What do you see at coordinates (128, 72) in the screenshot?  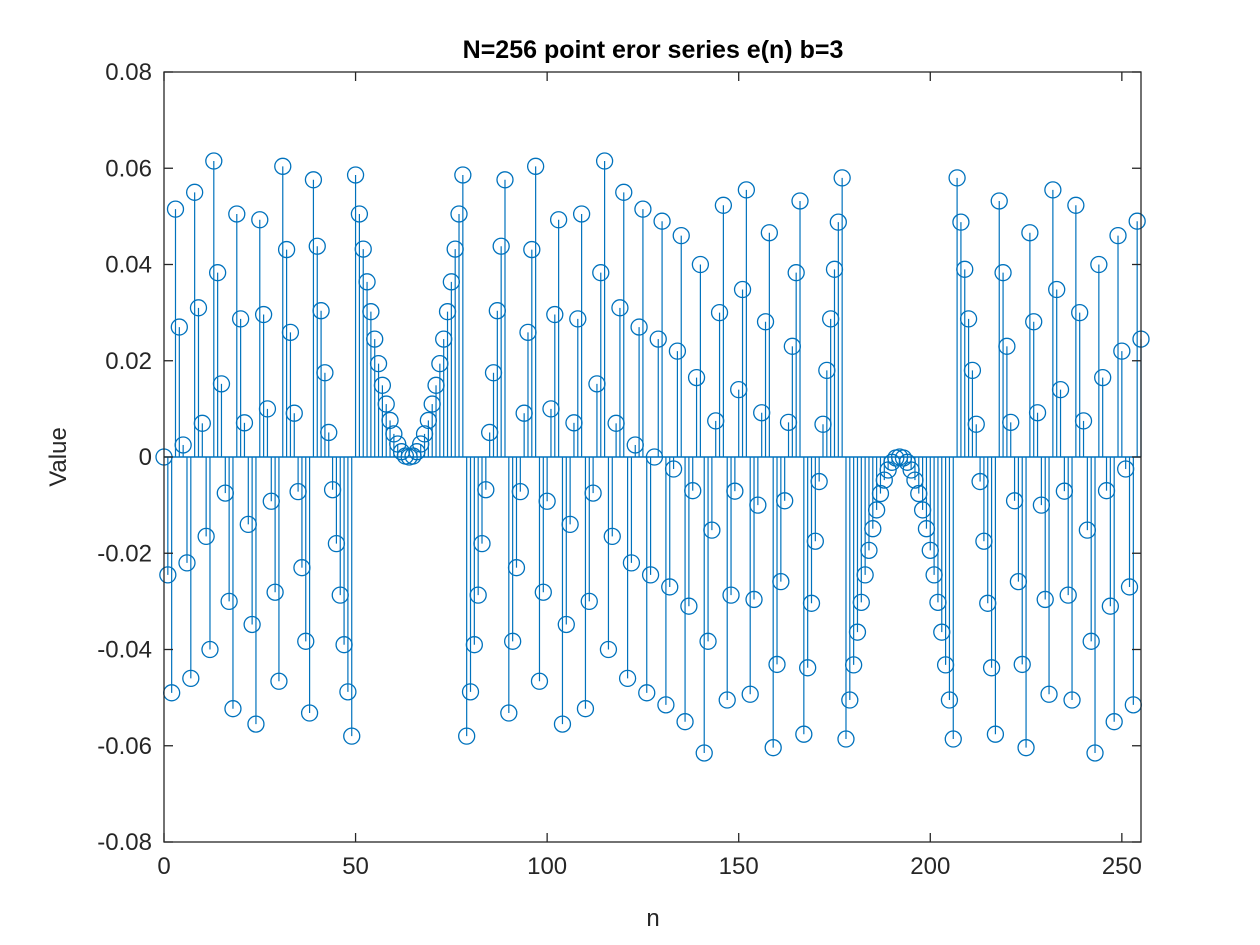 I see `y-tick-label: 0.08` at bounding box center [128, 72].